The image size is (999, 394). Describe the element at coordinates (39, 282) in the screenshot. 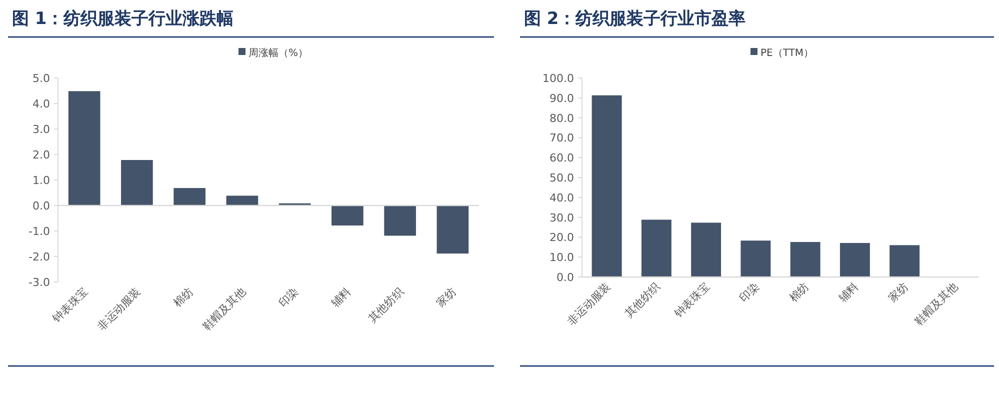

I see `y-tick-label: -3.0` at that location.